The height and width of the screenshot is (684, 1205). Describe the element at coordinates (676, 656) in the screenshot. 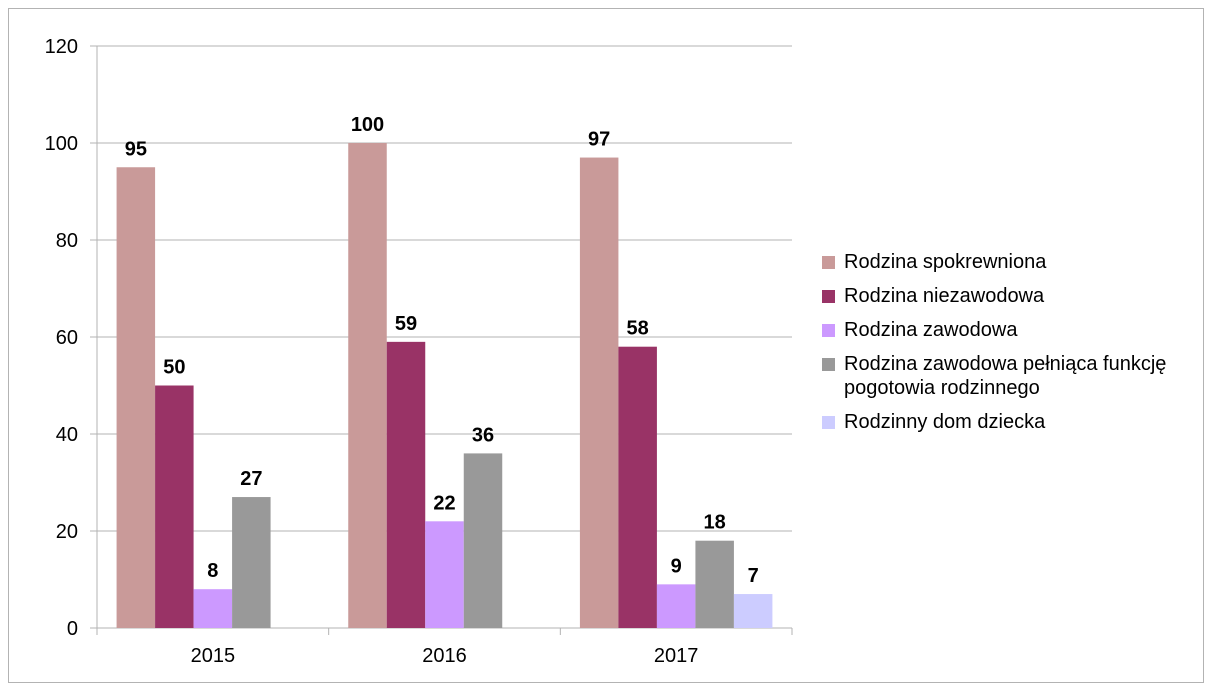

I see `x-tick-label: 2017` at that location.